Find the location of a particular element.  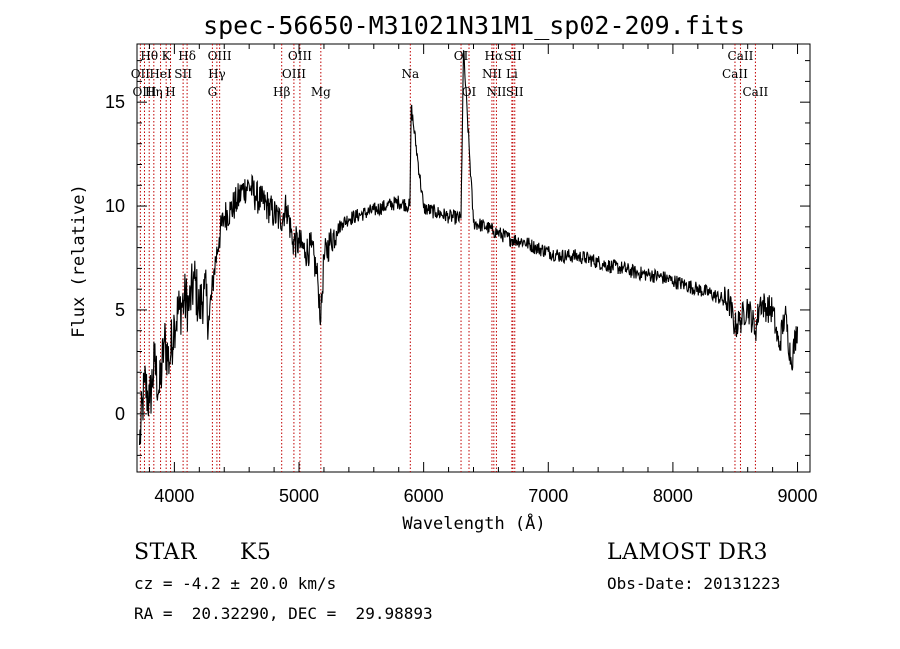

spectral-line-label: Hη is located at coordinates (154, 92).